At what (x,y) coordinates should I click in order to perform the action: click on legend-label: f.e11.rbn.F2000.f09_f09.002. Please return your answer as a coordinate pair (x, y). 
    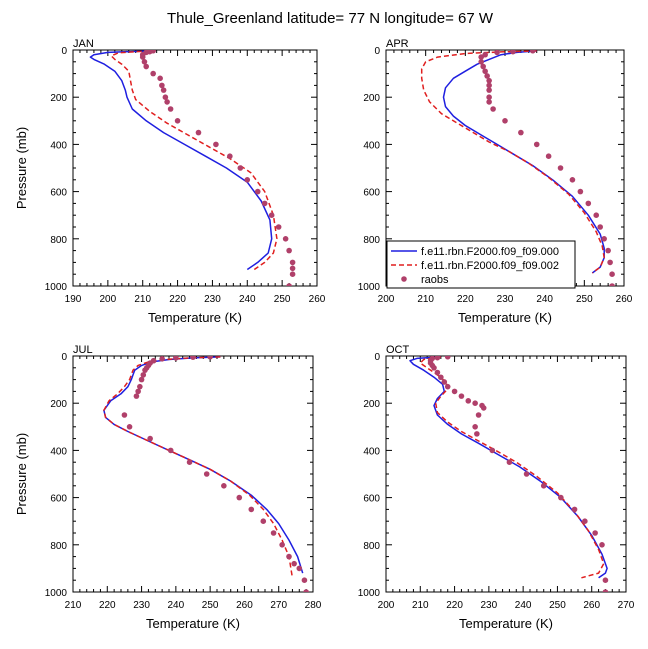
    Looking at the image, I should click on (490, 266).